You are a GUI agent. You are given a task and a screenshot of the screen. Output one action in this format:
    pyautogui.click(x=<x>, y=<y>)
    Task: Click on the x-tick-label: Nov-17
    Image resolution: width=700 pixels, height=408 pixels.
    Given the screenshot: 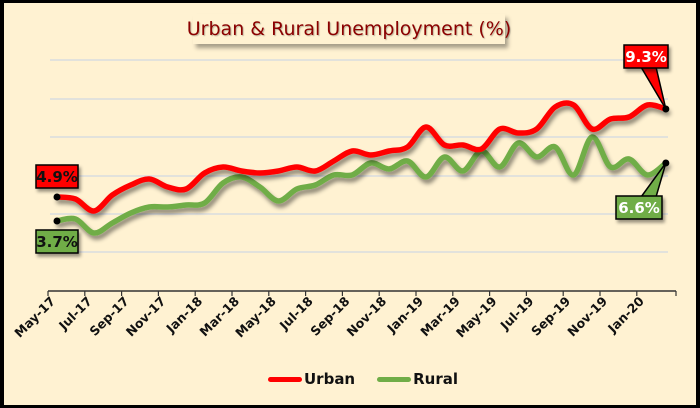 What is the action you would take?
    pyautogui.click(x=146, y=317)
    